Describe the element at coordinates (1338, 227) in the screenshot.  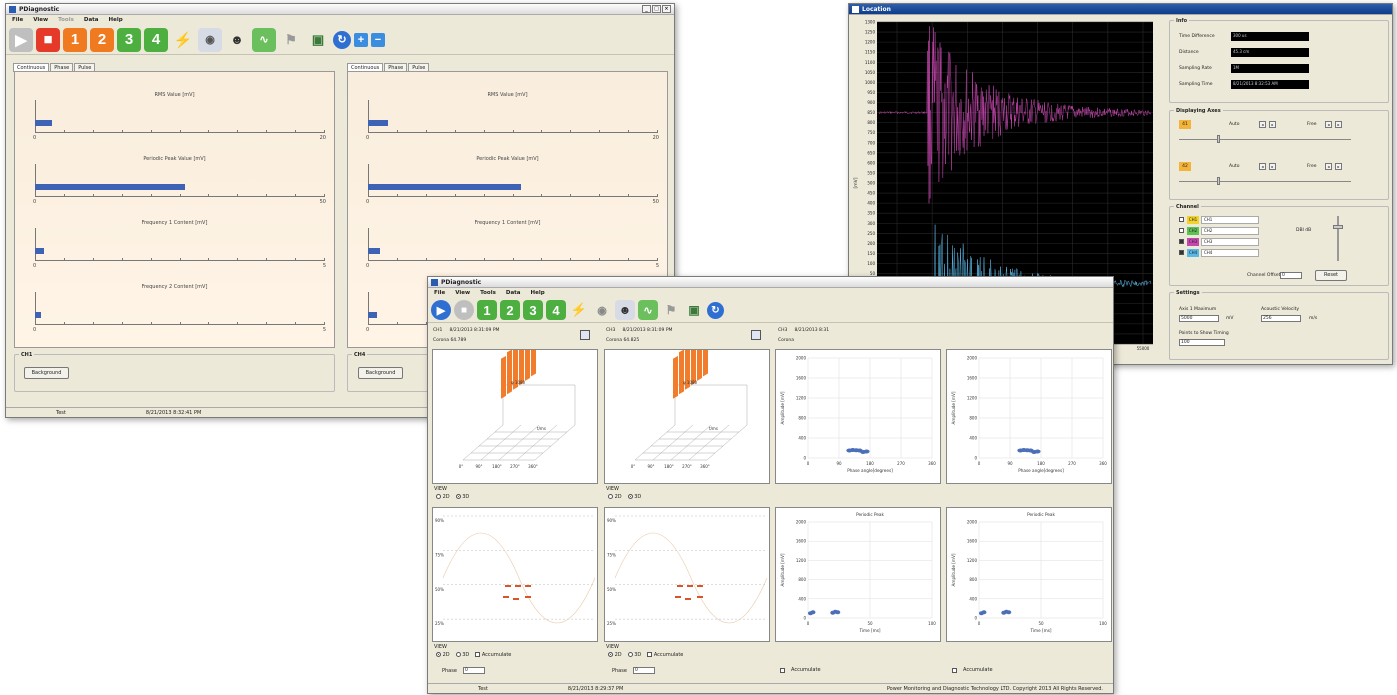
I see `dbi-slider-thumb` at that location.